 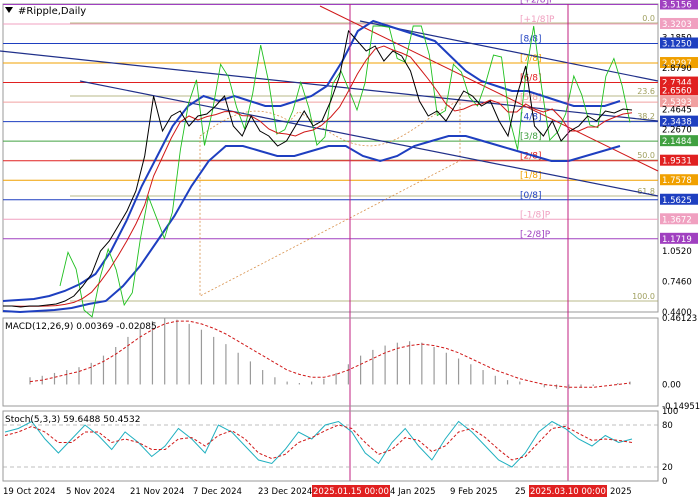 I want to click on time-axis-label: 21 Nov 2024, so click(x=157, y=492).